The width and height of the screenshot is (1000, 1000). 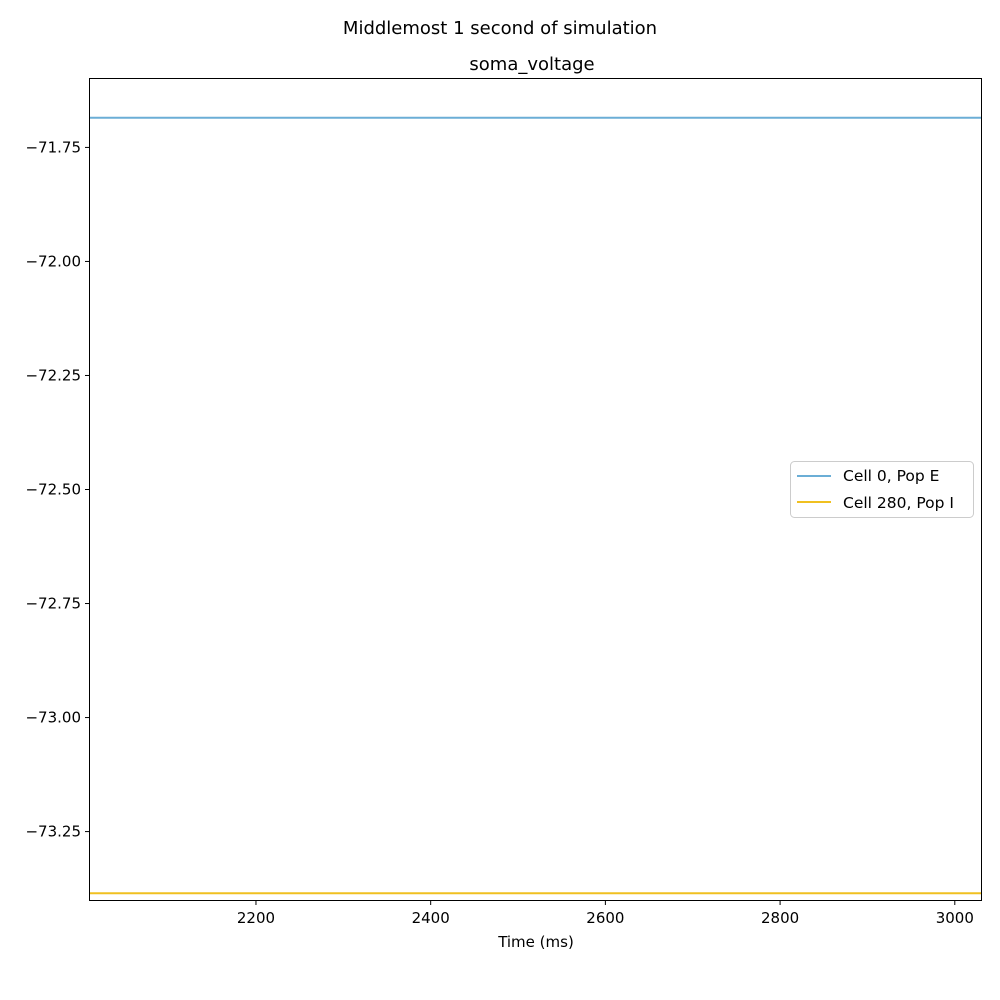 What do you see at coordinates (256, 918) in the screenshot?
I see `x-tick-label: 2200` at bounding box center [256, 918].